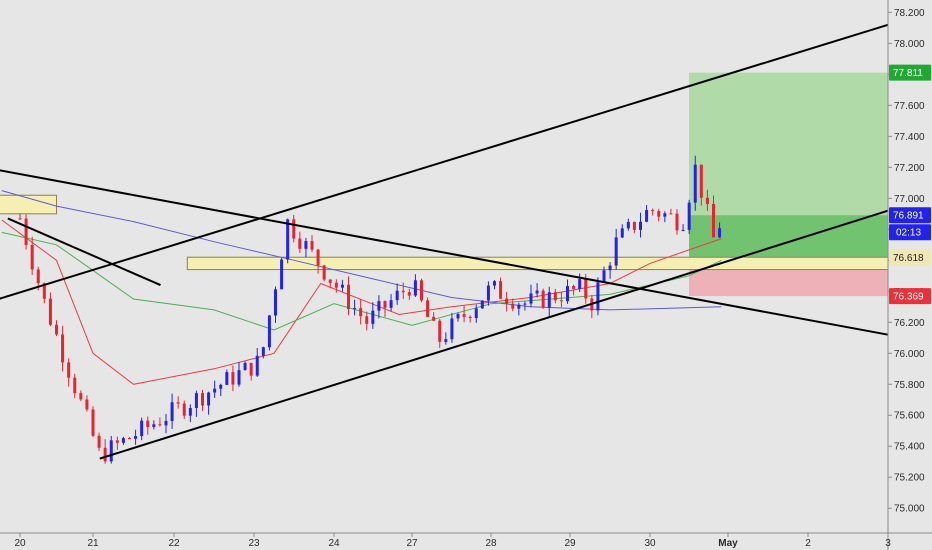  Describe the element at coordinates (412, 543) in the screenshot. I see `x-tick-label: 27` at that location.